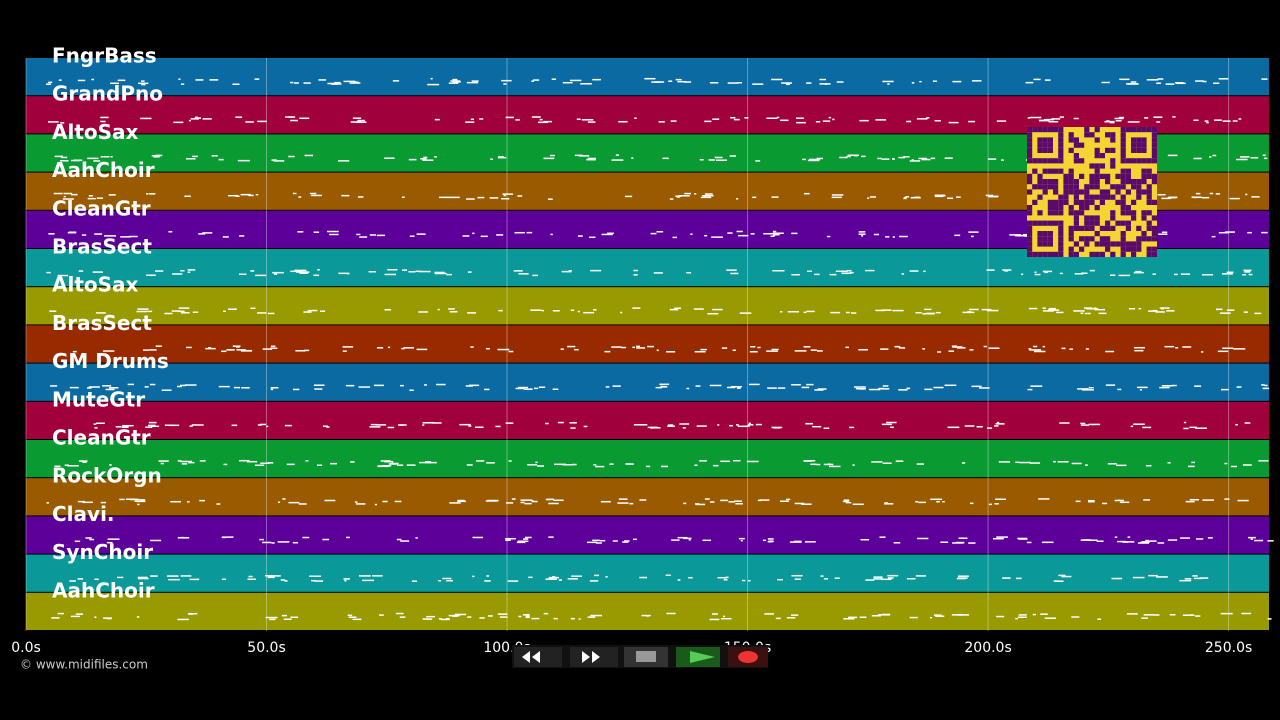  Describe the element at coordinates (538, 657) in the screenshot. I see `rewind-button` at that location.